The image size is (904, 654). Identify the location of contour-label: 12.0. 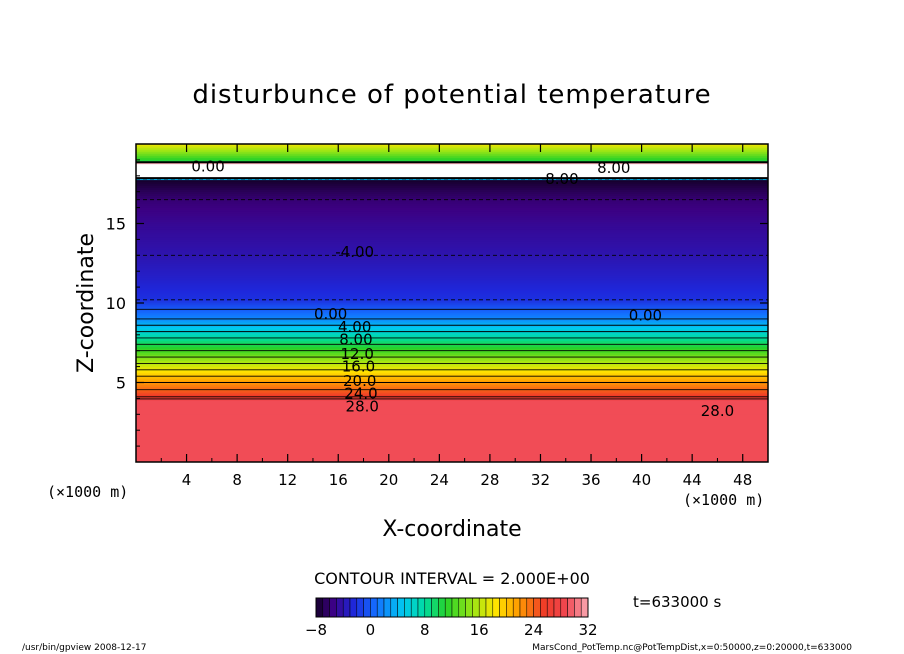
(356, 354).